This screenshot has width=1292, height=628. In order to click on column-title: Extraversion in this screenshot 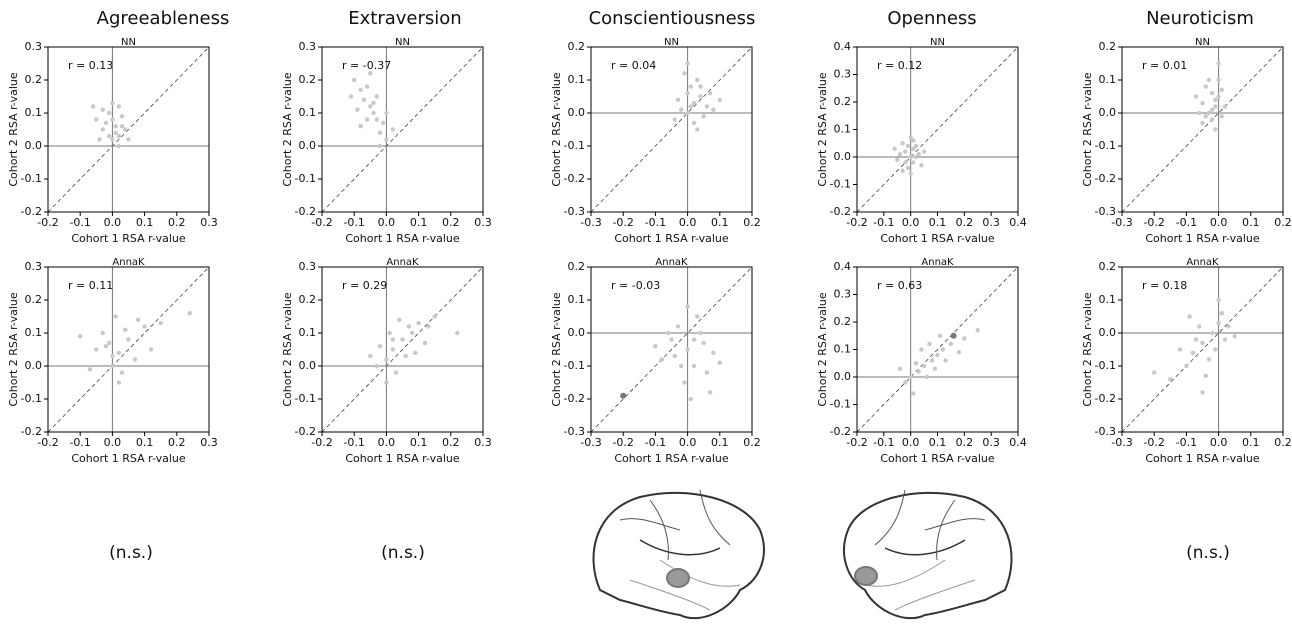, I will do `click(404, 18)`.